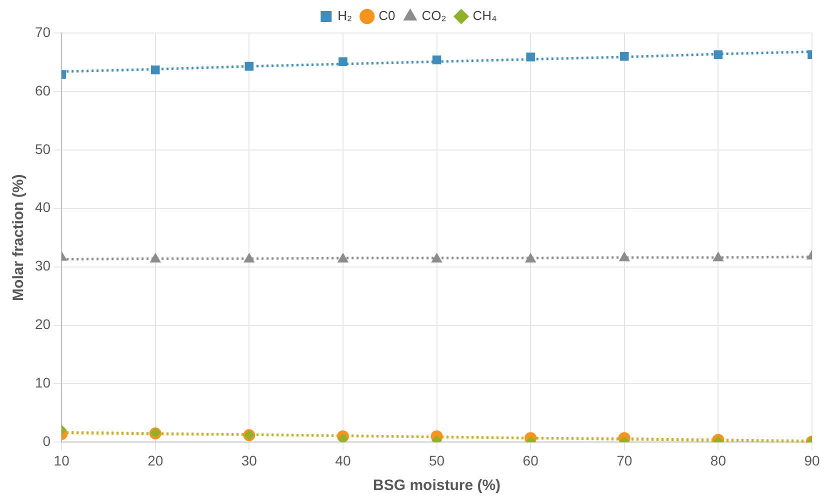 Image resolution: width=832 pixels, height=503 pixels. I want to click on y-tick-label: 0, so click(46, 441).